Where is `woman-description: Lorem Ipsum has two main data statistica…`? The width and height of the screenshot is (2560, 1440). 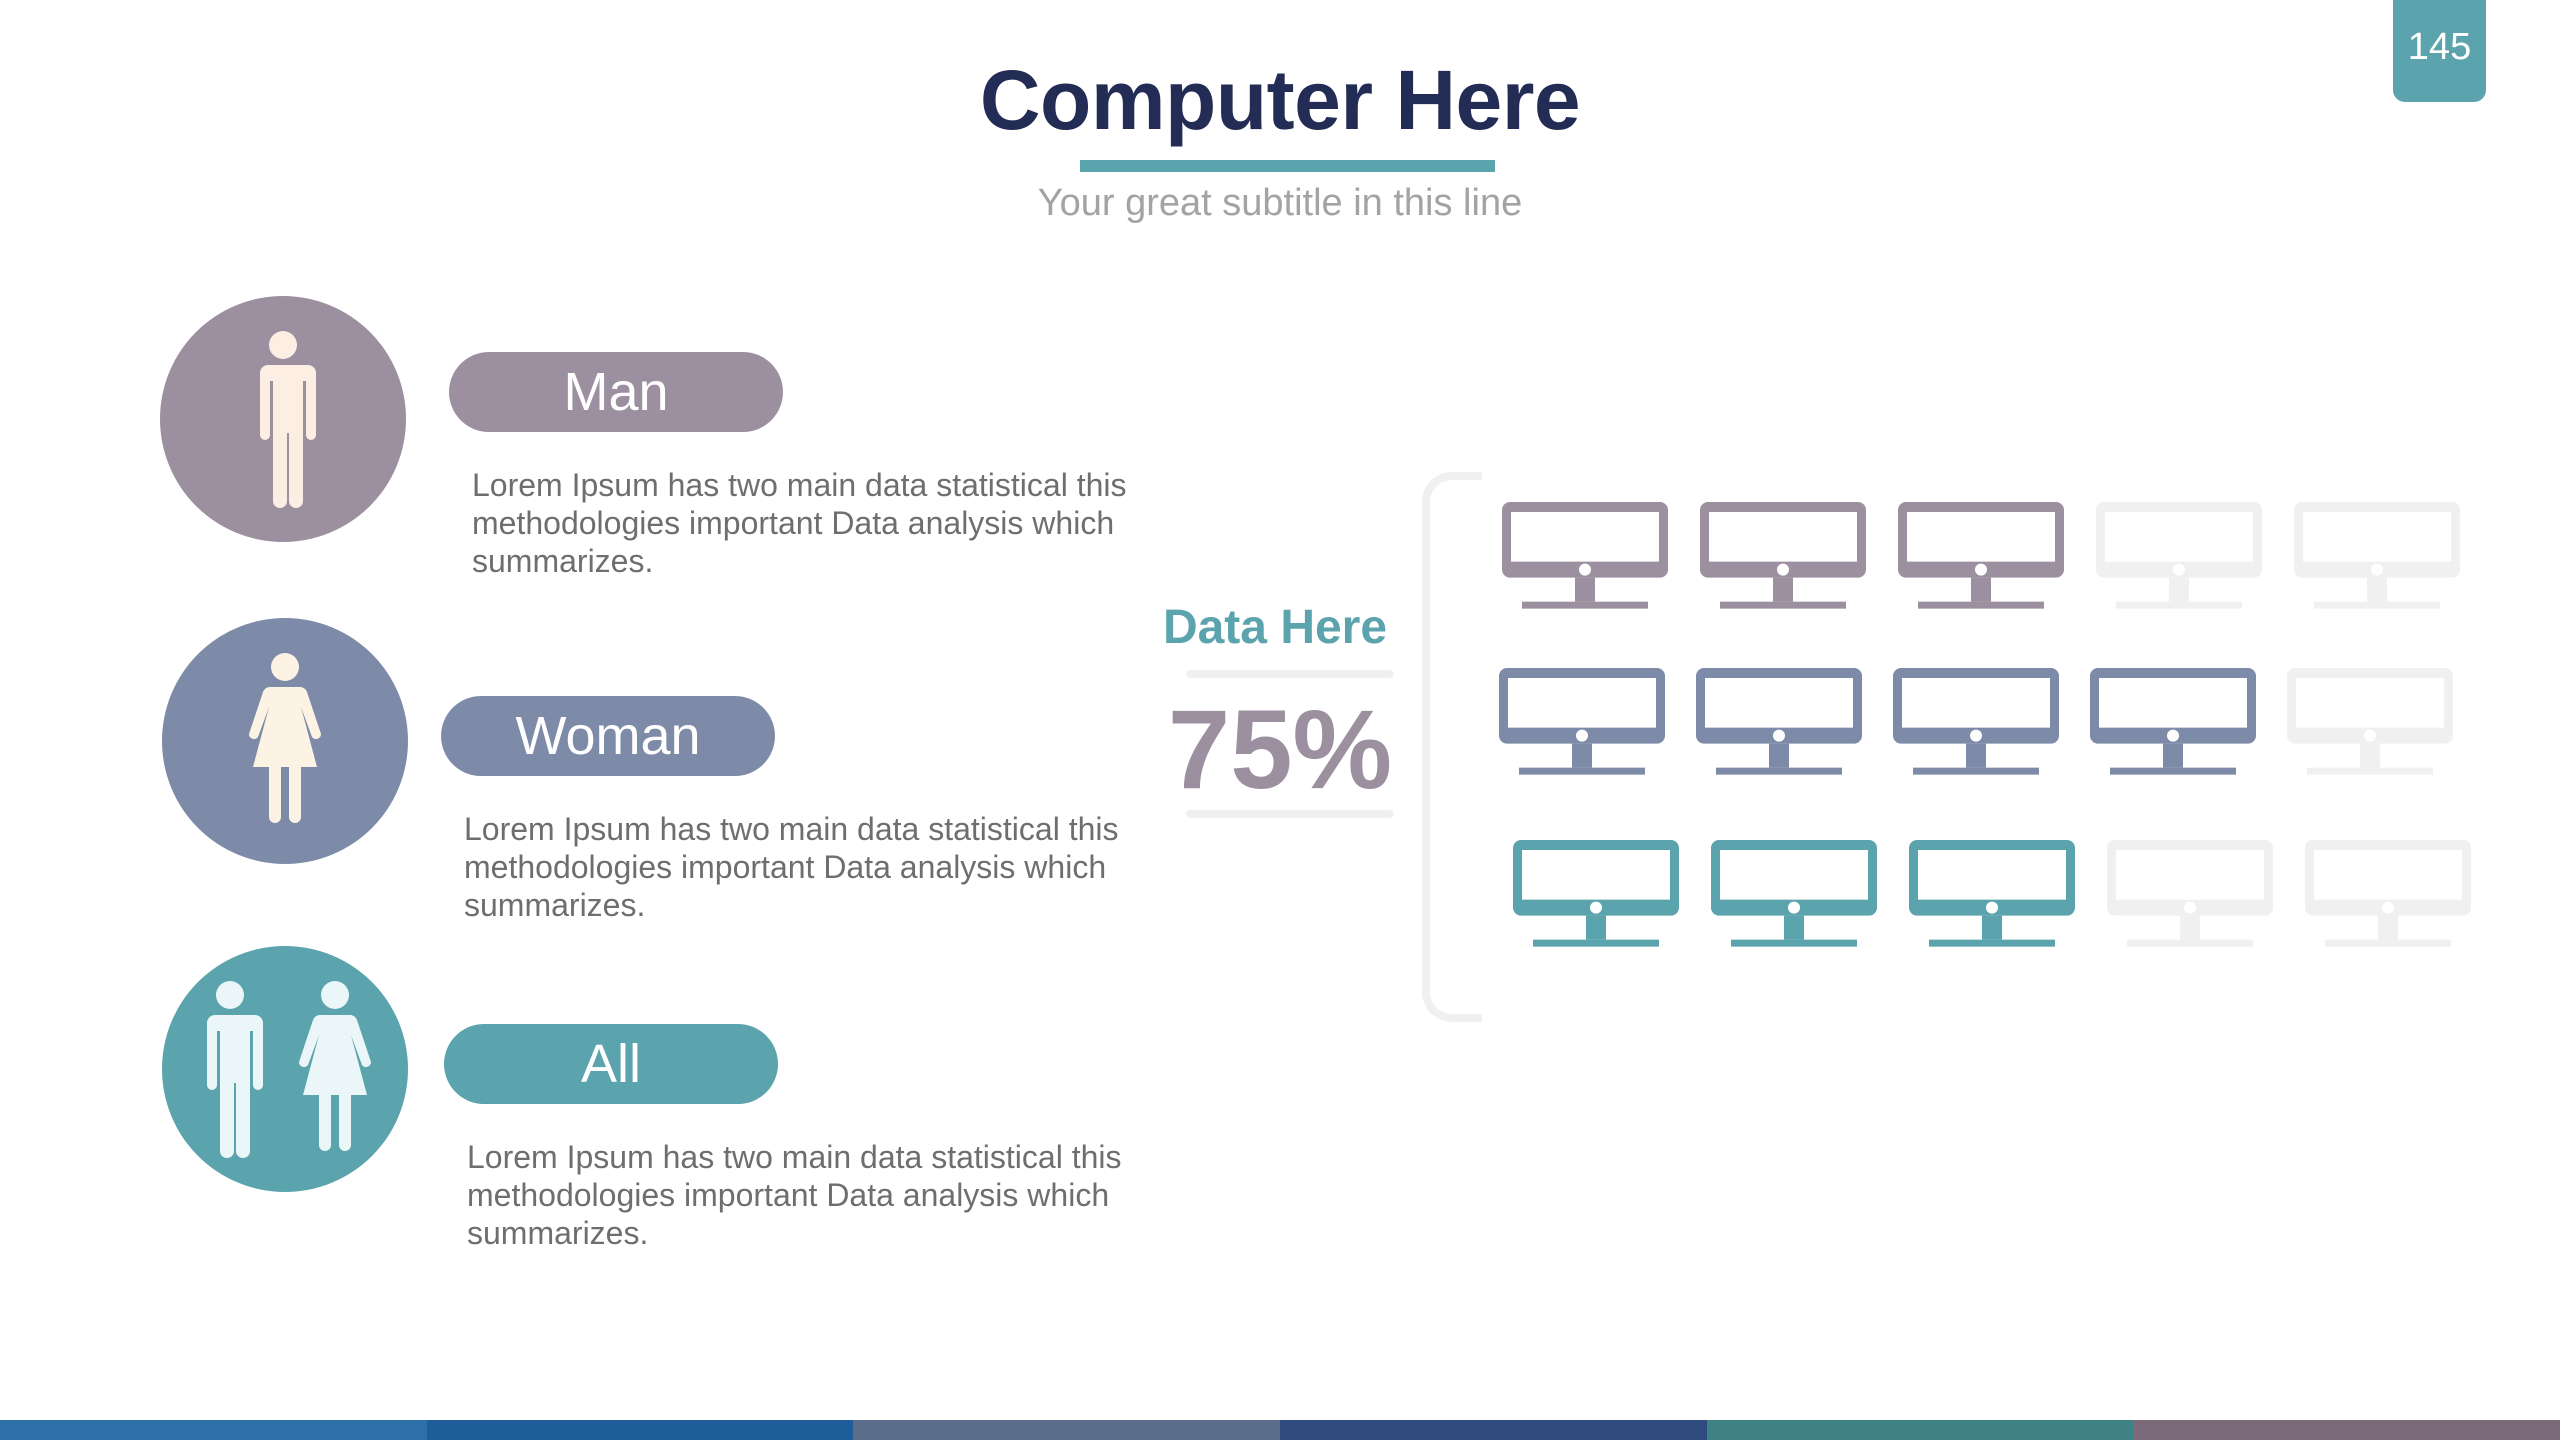
woman-description: Lorem Ipsum has two main data statistica… is located at coordinates (791, 867).